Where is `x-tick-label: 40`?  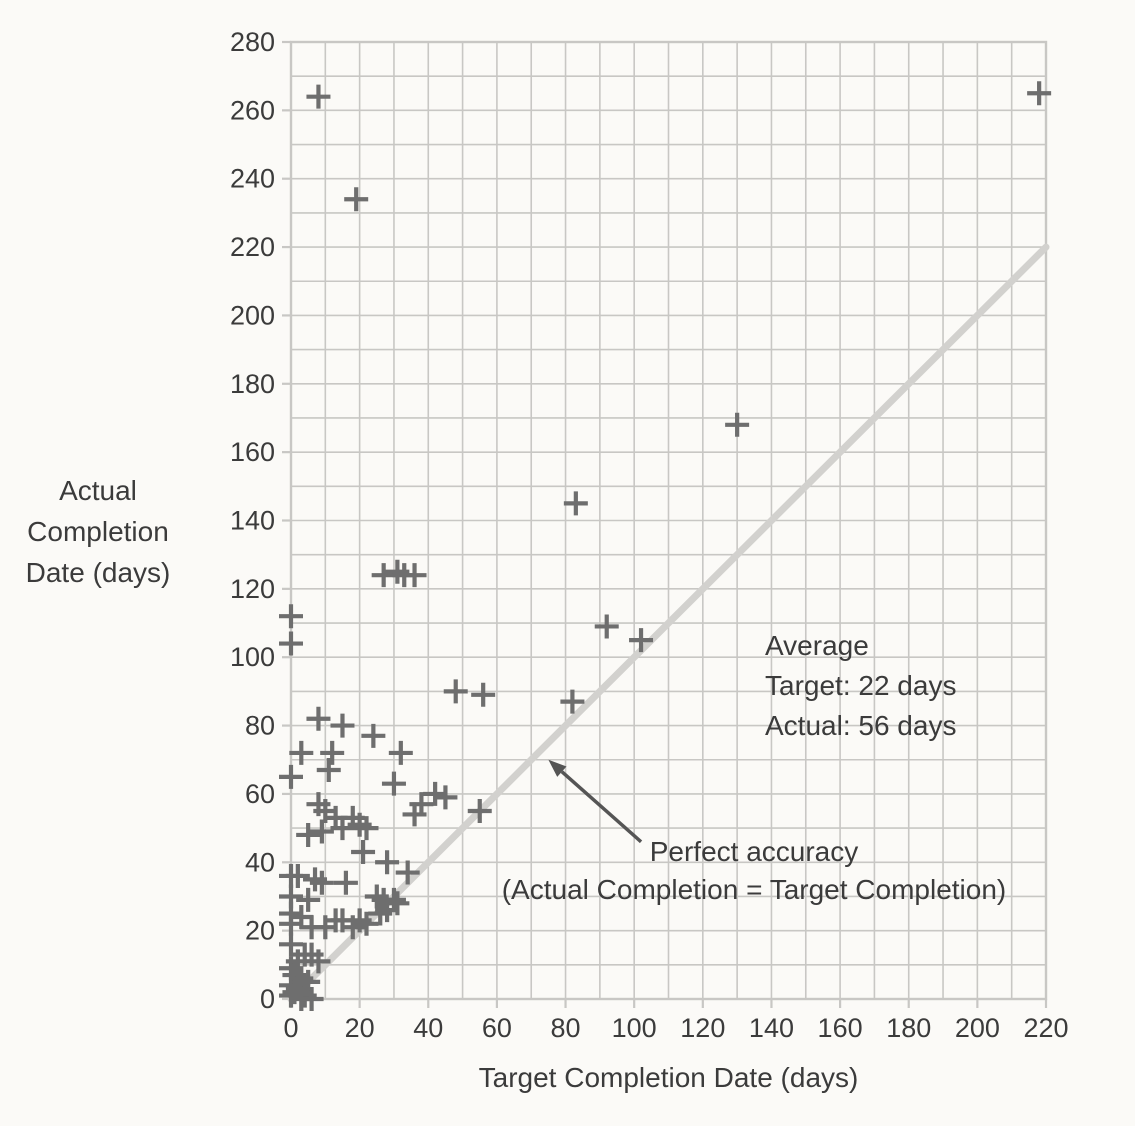
x-tick-label: 40 is located at coordinates (428, 1028).